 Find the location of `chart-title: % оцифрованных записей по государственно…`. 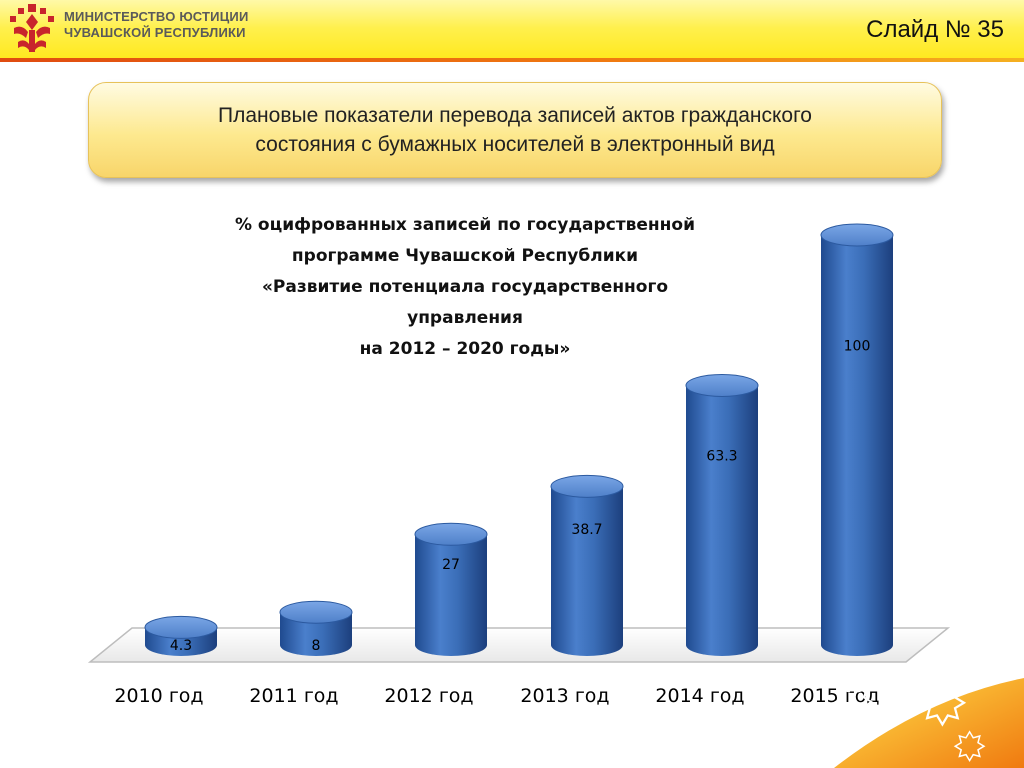

chart-title: % оцифрованных записей по государственно… is located at coordinates (465, 287).